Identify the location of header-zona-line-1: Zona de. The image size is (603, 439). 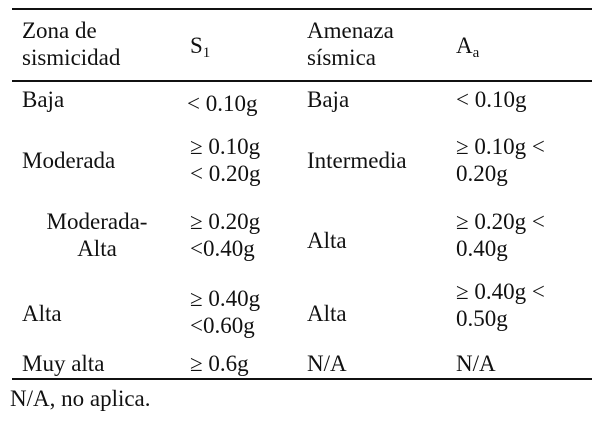
(59, 30).